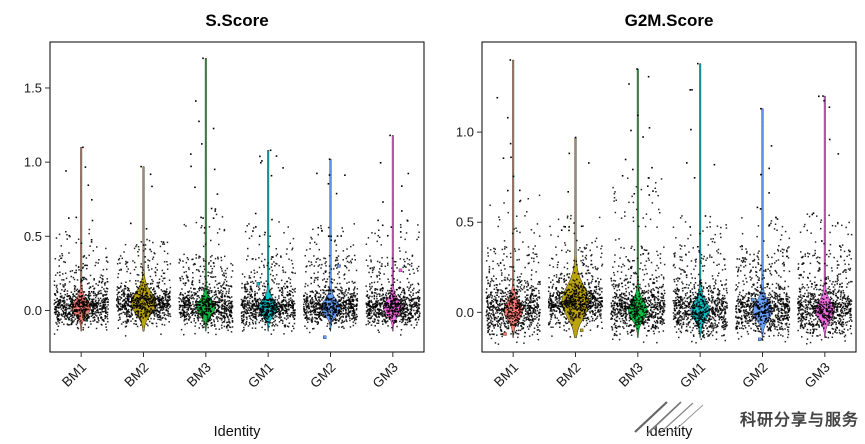 The width and height of the screenshot is (865, 444). I want to click on svg-text: BM2, so click(136, 375).